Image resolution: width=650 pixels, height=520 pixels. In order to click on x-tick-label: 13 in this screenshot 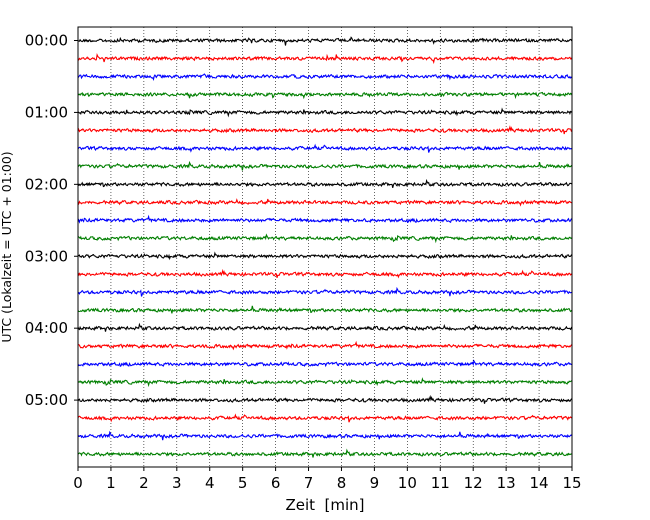, I will do `click(506, 483)`.